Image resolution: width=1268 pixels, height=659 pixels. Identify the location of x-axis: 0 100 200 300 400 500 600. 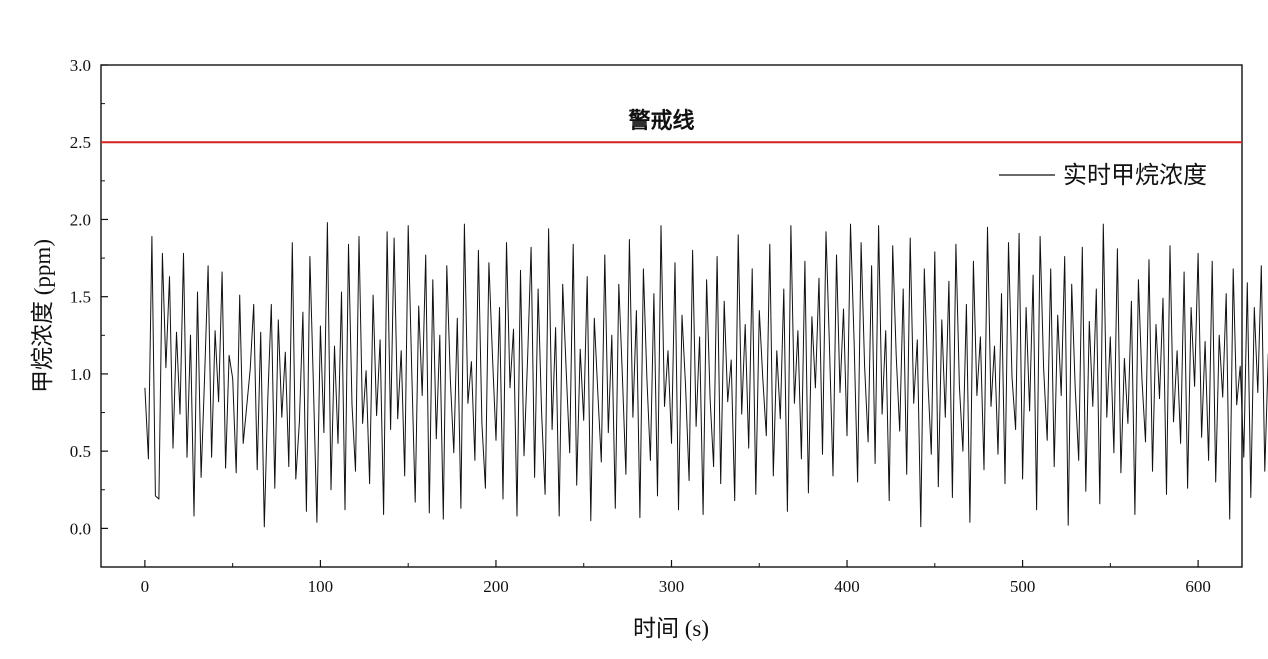
(676, 578).